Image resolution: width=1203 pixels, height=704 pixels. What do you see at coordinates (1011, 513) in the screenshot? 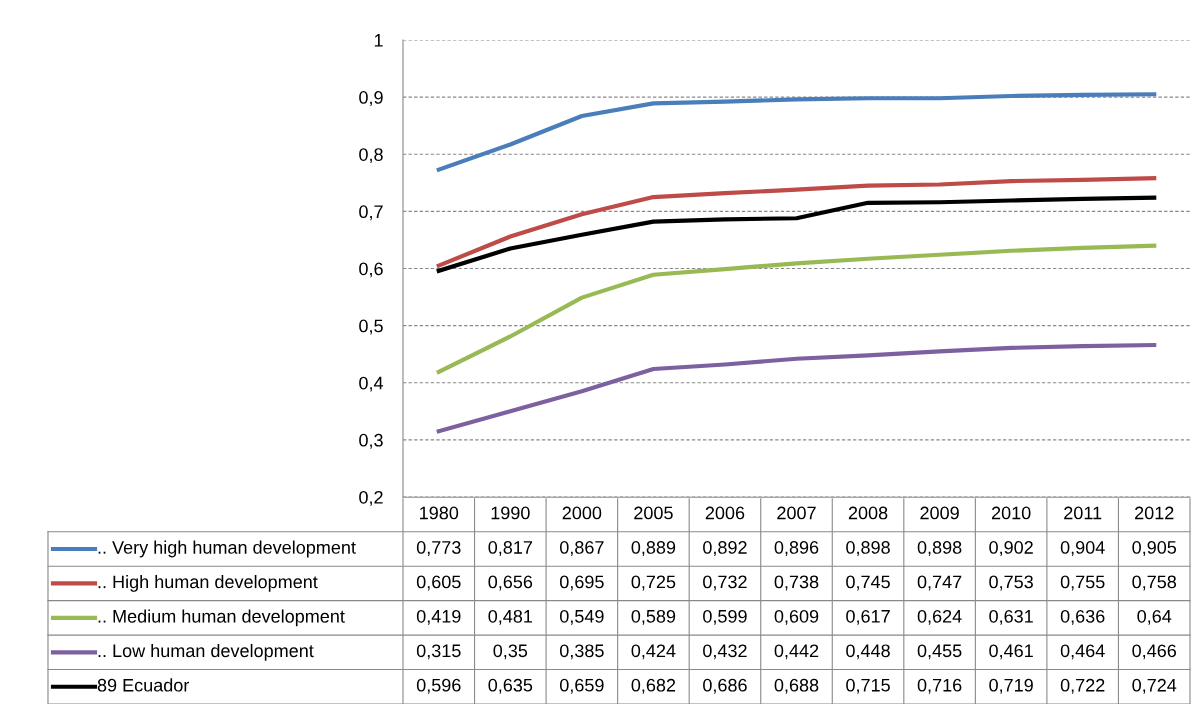
I see `x-tick-label: 2010` at bounding box center [1011, 513].